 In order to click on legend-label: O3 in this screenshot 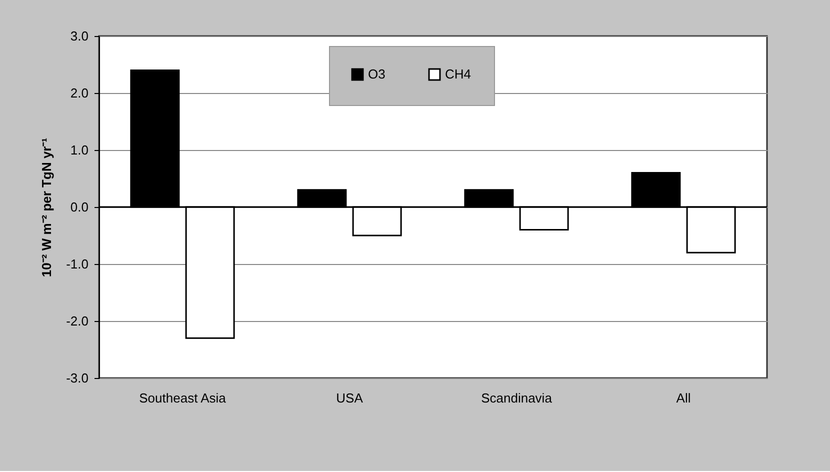, I will do `click(377, 74)`.